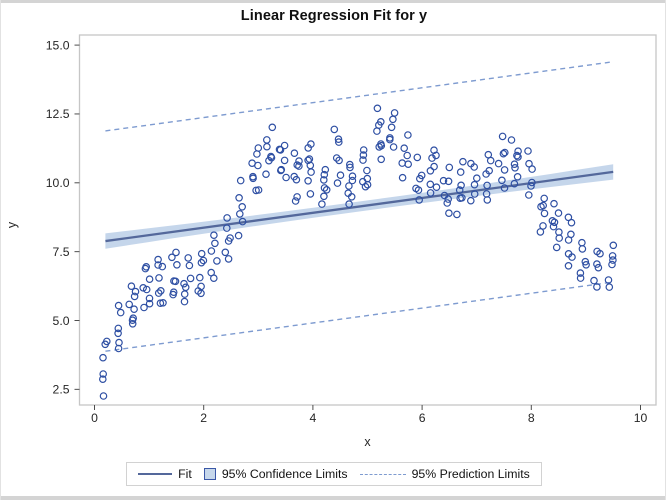 The height and width of the screenshot is (500, 666). I want to click on y-tick-label: 2.5, so click(61, 390).